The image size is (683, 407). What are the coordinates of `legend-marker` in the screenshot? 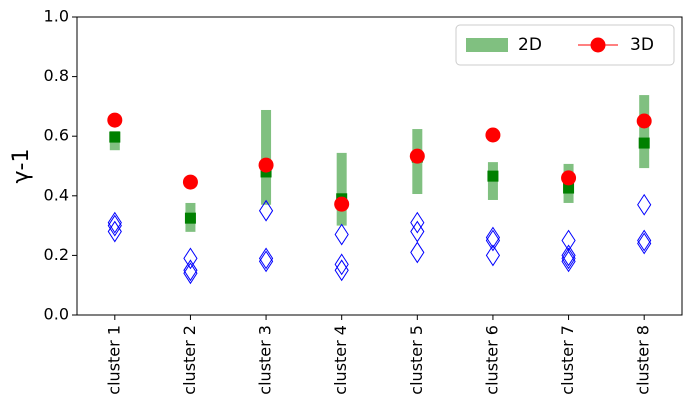 It's located at (598, 45).